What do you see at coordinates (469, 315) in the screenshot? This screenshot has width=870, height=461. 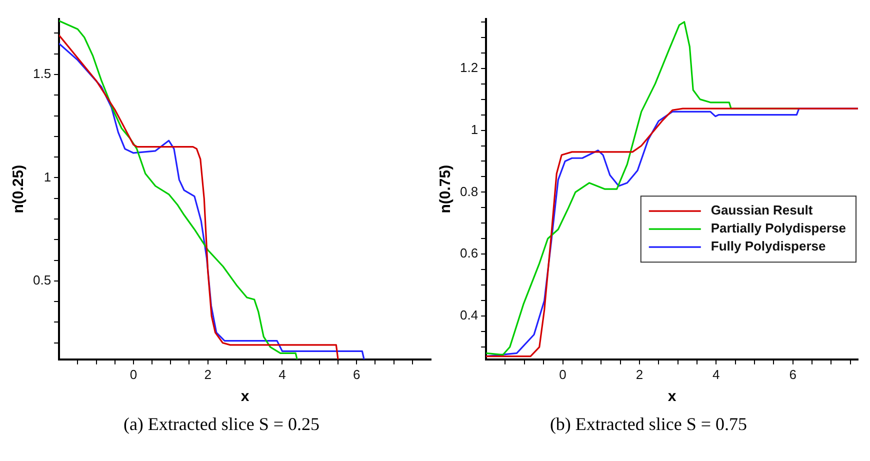 I see `y-tick-label: 0.4` at bounding box center [469, 315].